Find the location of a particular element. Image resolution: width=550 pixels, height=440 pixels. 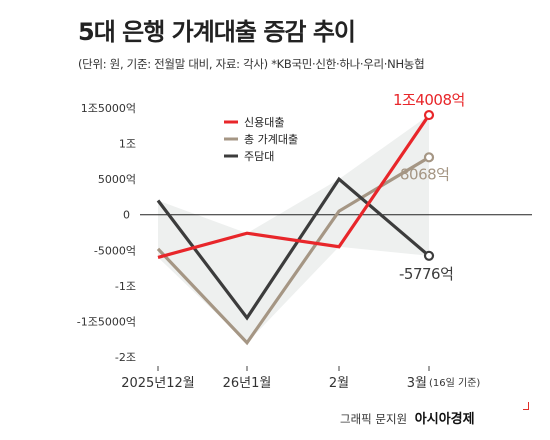

x-tick-label: 26년1월 is located at coordinates (247, 383).